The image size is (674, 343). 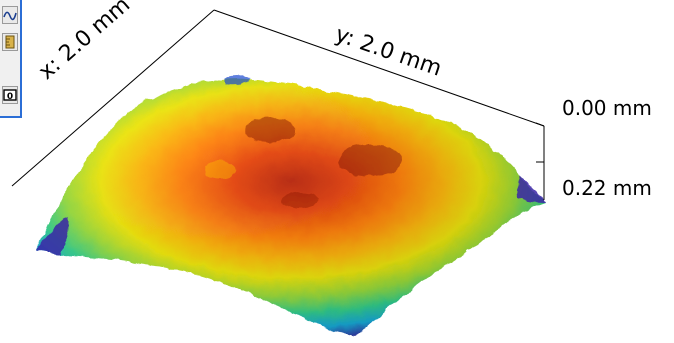 I want to click on wave-icon, so click(x=10, y=15).